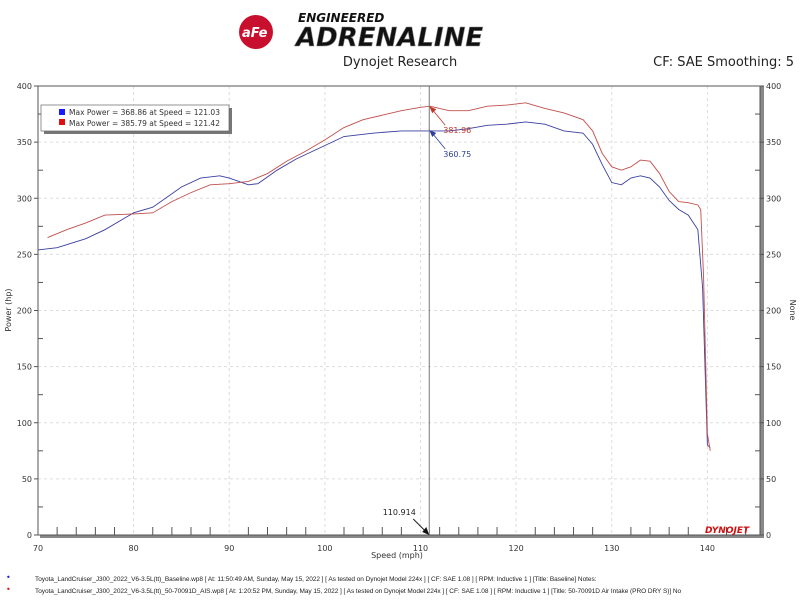 The height and width of the screenshot is (600, 800). What do you see at coordinates (457, 130) in the screenshot?
I see `annotation-label: 381.96` at bounding box center [457, 130].